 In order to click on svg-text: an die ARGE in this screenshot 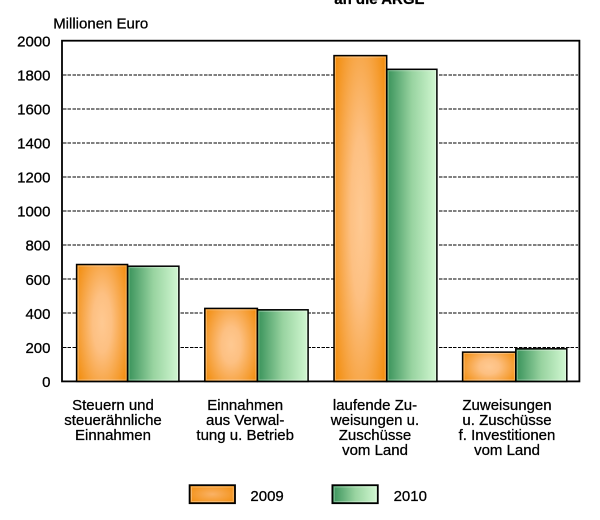, I will do `click(379, 4)`.